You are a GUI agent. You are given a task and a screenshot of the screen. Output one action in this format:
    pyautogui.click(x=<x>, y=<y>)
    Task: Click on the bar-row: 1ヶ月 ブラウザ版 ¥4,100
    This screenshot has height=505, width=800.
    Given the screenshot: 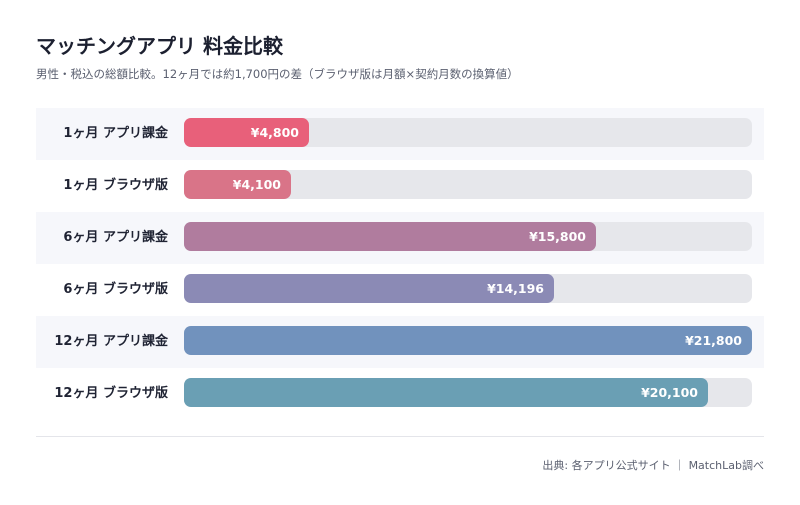 What is the action you would take?
    pyautogui.click(x=400, y=186)
    